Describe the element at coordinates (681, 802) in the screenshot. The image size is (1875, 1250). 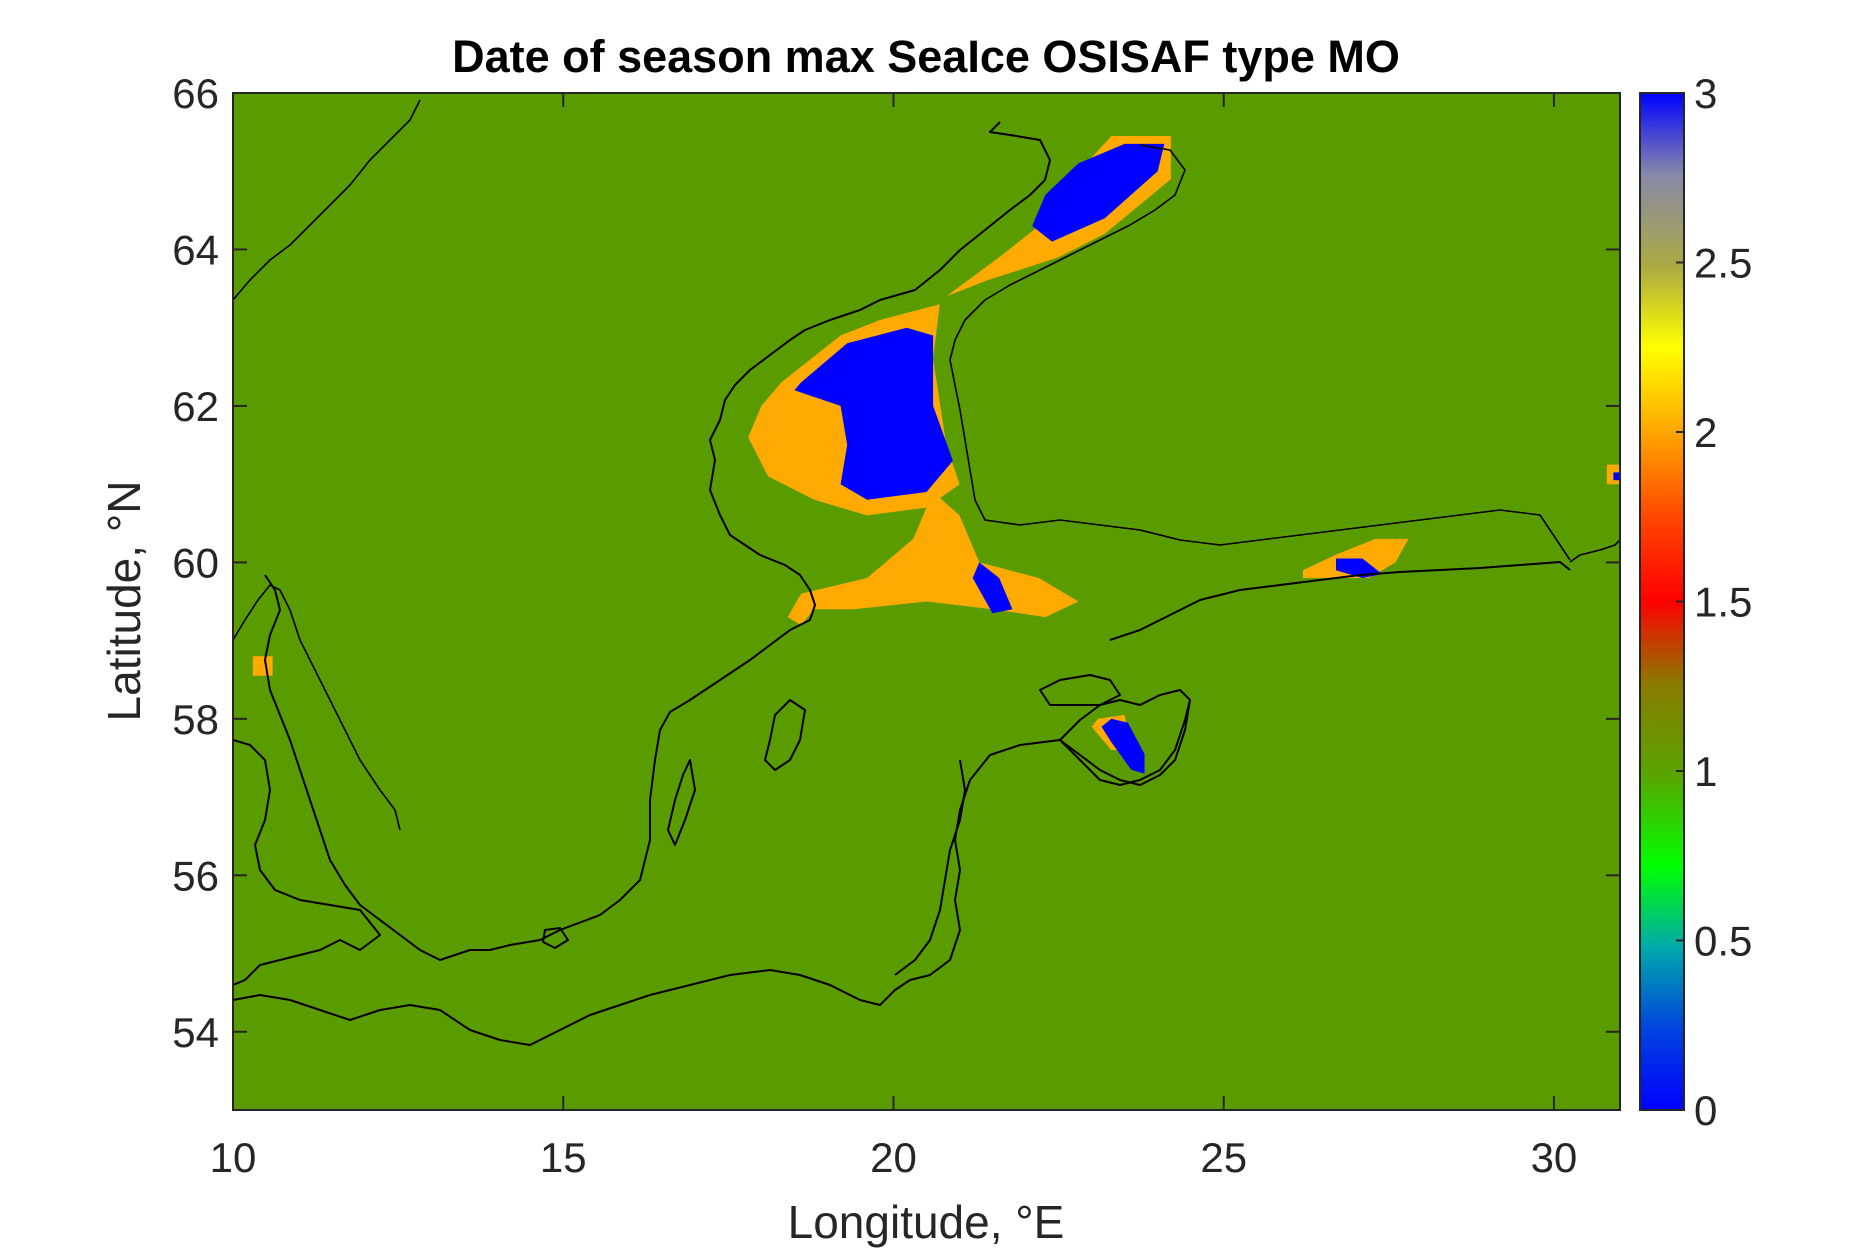
I see `coastline-oland` at that location.